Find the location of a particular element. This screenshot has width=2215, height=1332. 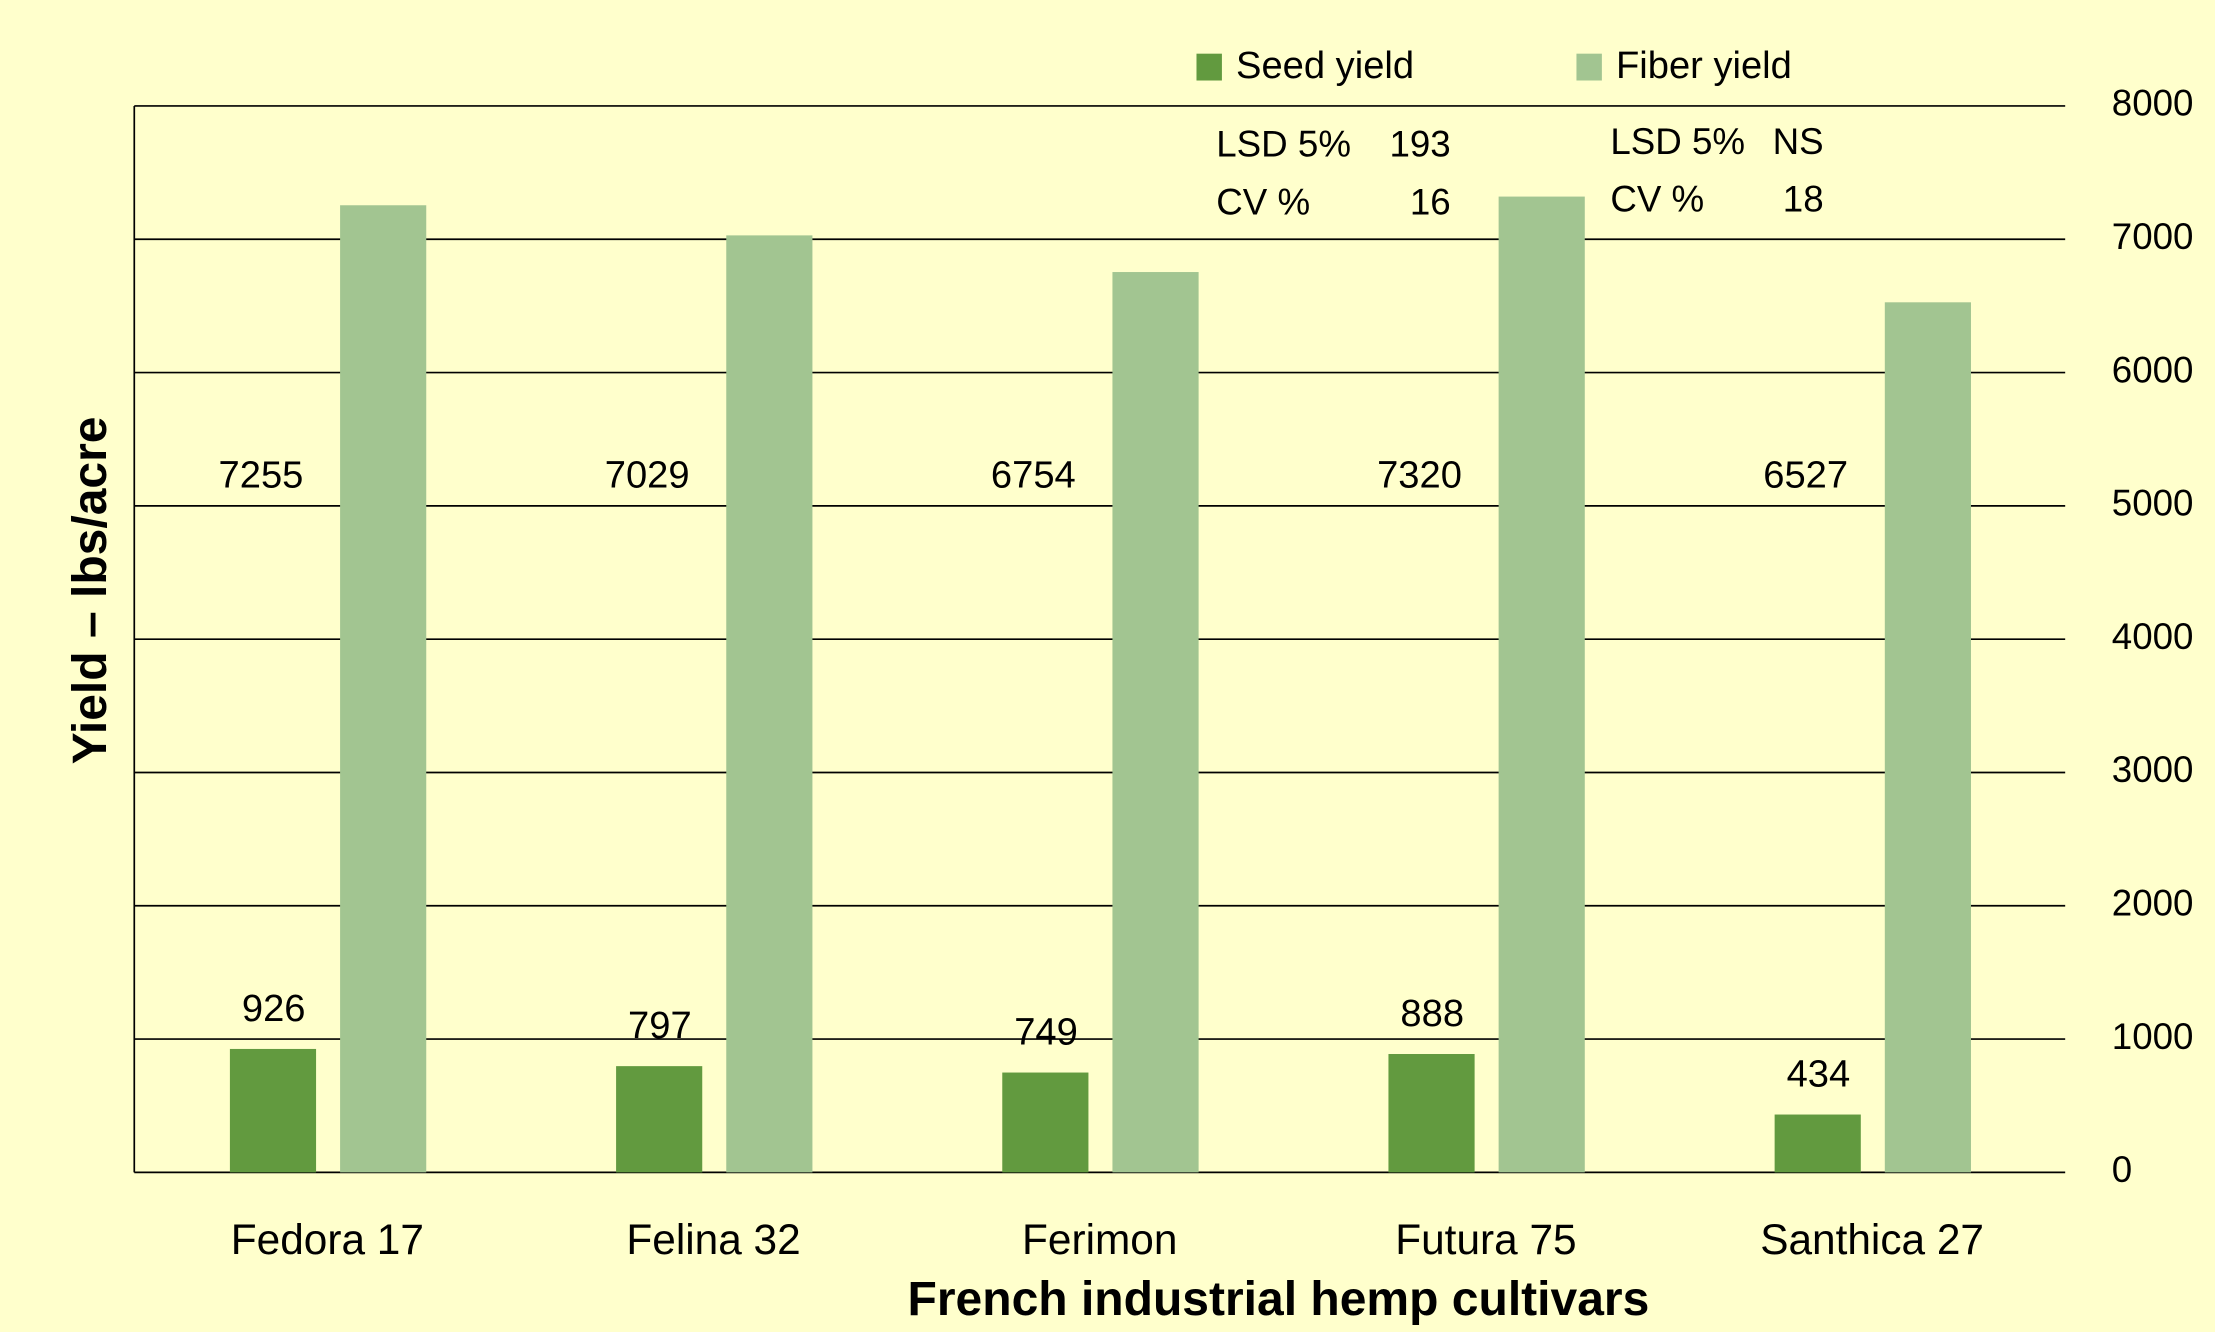

y-tick-label: 7000 is located at coordinates (2153, 236).